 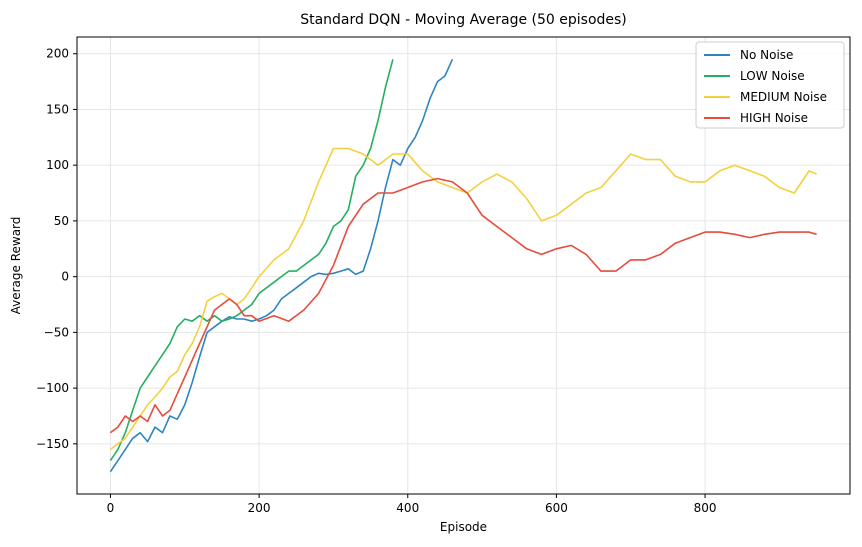 What do you see at coordinates (57, 54) in the screenshot?
I see `y-tick-label: 200` at bounding box center [57, 54].